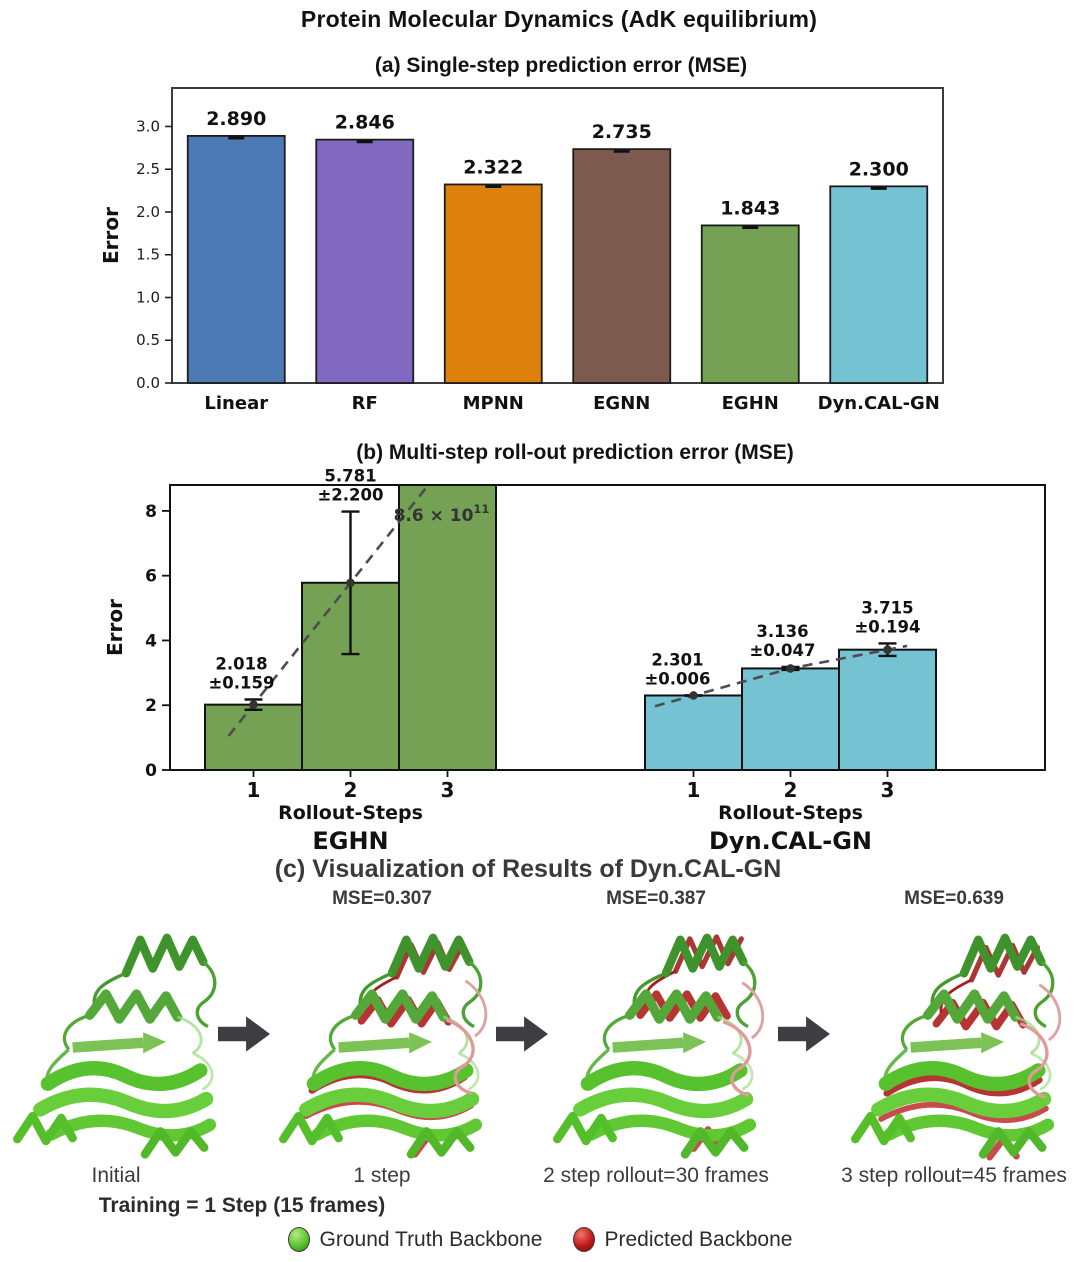 The image size is (1080, 1262). I want to click on y-tick-label: 1.5, so click(148, 255).